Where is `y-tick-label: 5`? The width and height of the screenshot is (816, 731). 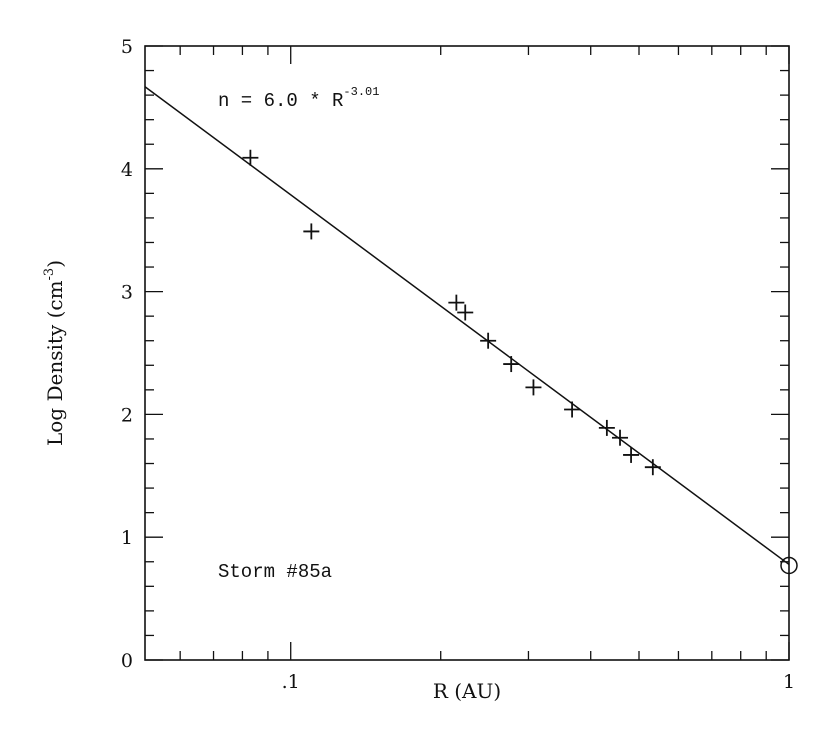 y-tick-label: 5 is located at coordinates (127, 47).